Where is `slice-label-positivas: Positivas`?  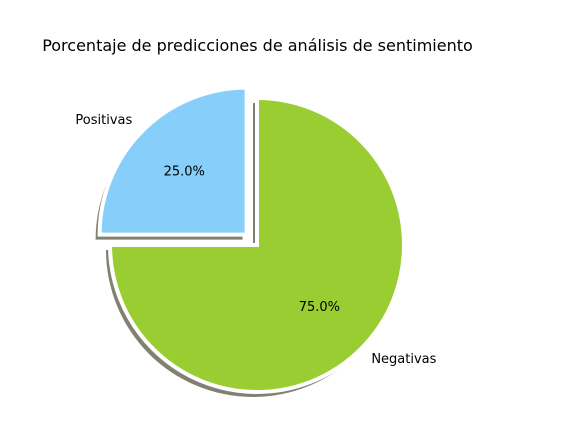 slice-label-positivas: Positivas is located at coordinates (103, 120).